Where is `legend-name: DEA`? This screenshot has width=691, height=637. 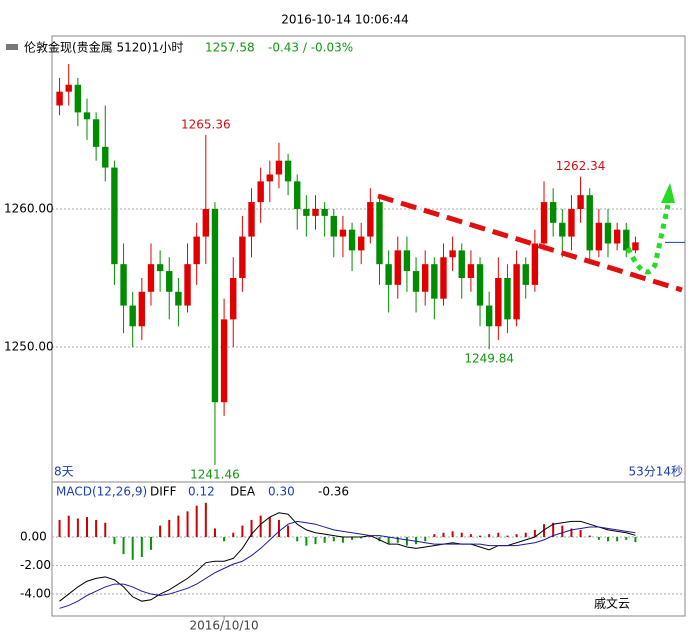 legend-name: DEA is located at coordinates (243, 492).